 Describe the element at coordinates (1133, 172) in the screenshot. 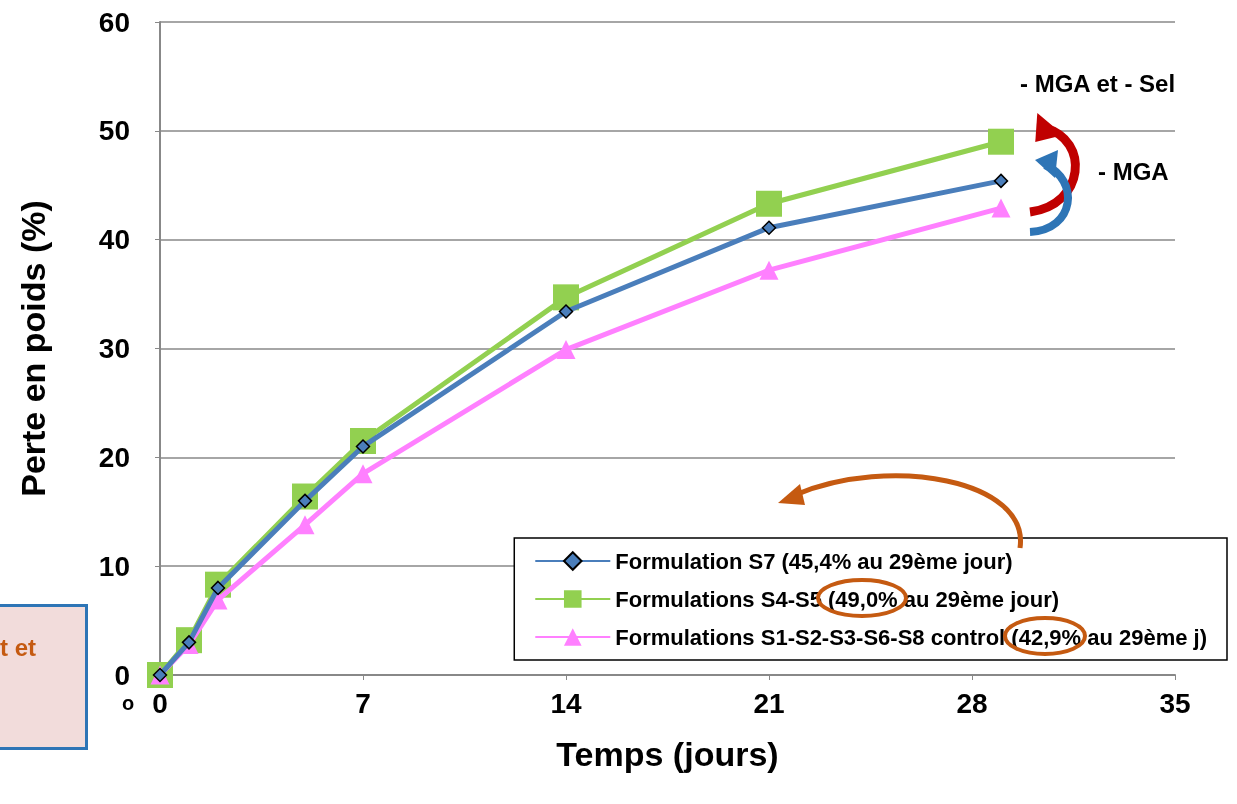

I see `annotation: - MGA` at that location.